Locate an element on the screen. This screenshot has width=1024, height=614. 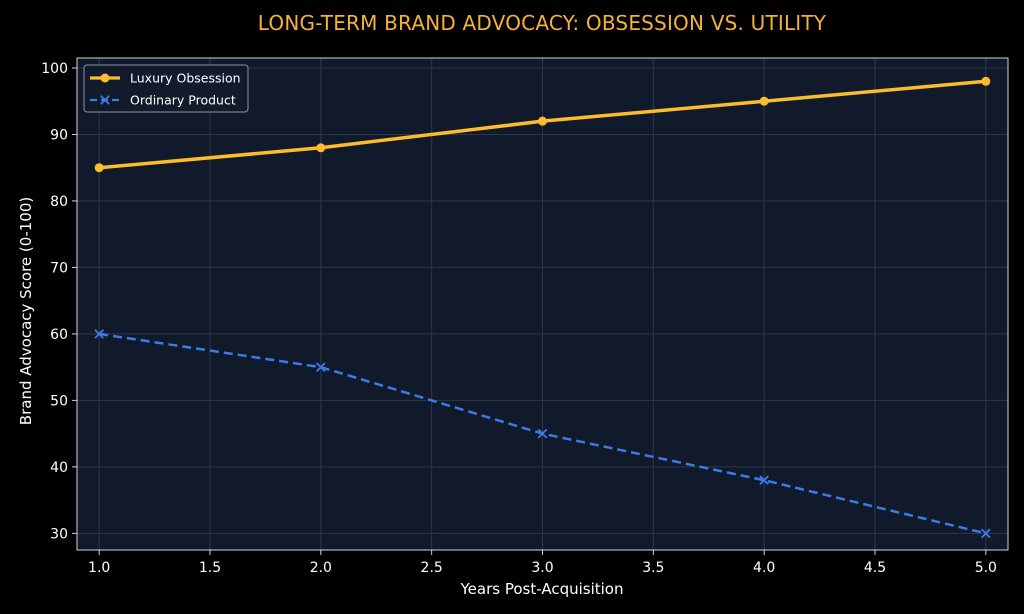
legend: Luxury Obsession Ordinary Product is located at coordinates (166, 88).